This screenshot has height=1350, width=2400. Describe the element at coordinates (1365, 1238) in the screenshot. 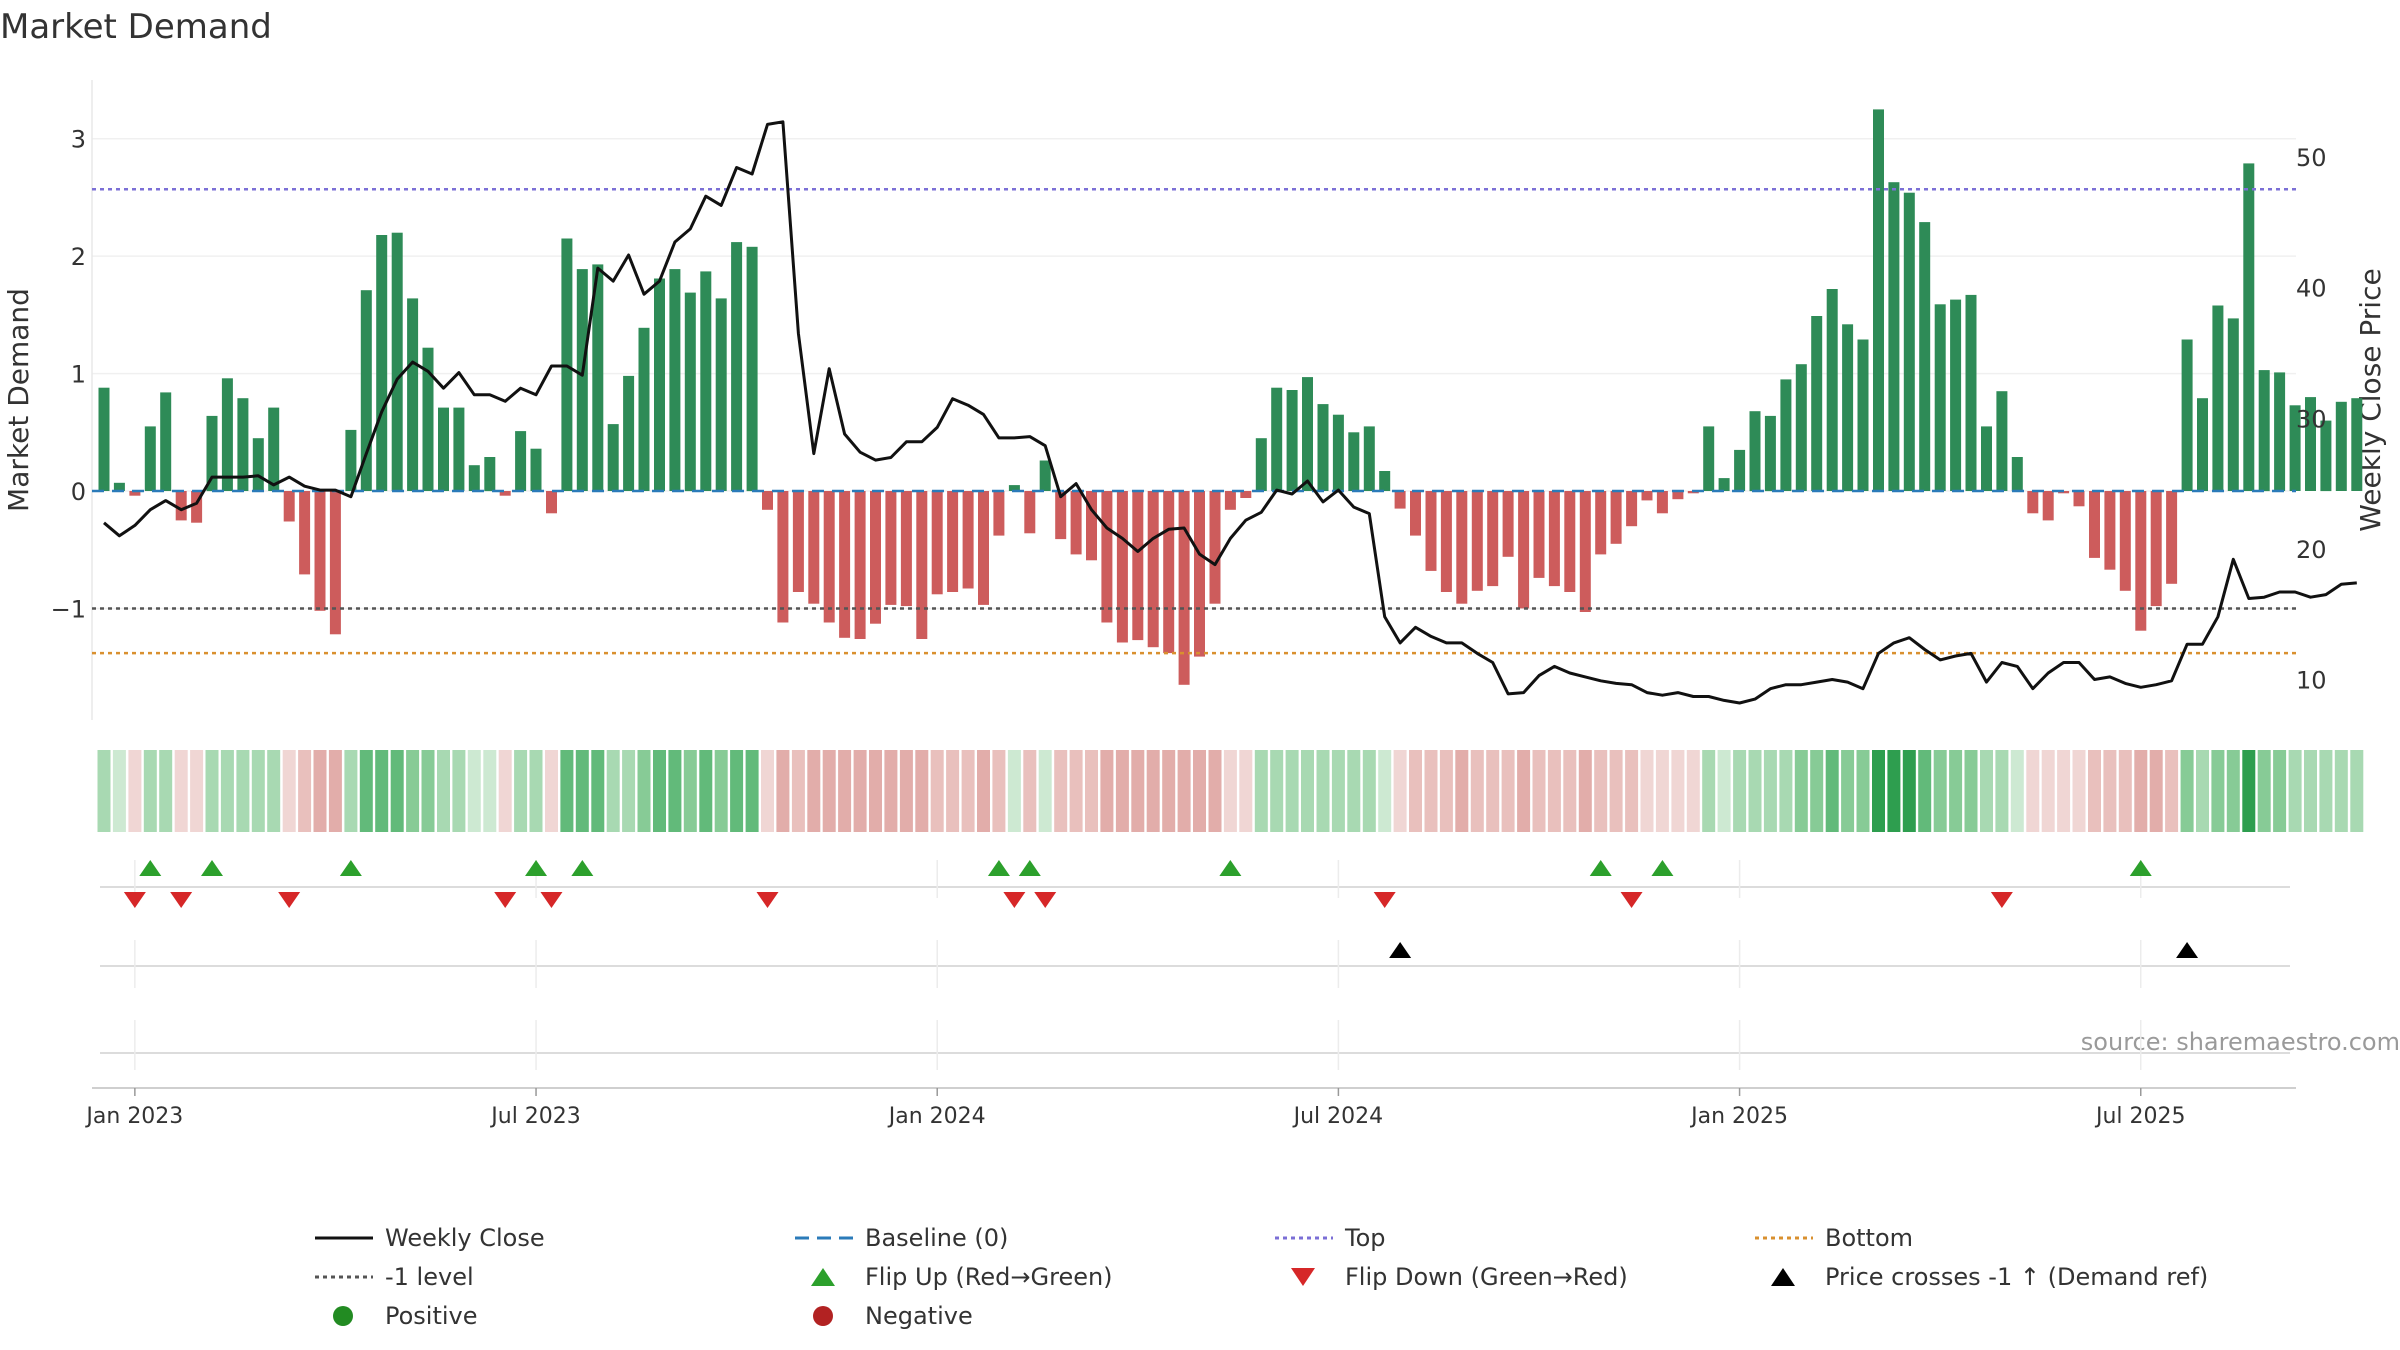

I see `legend-label: Top` at that location.